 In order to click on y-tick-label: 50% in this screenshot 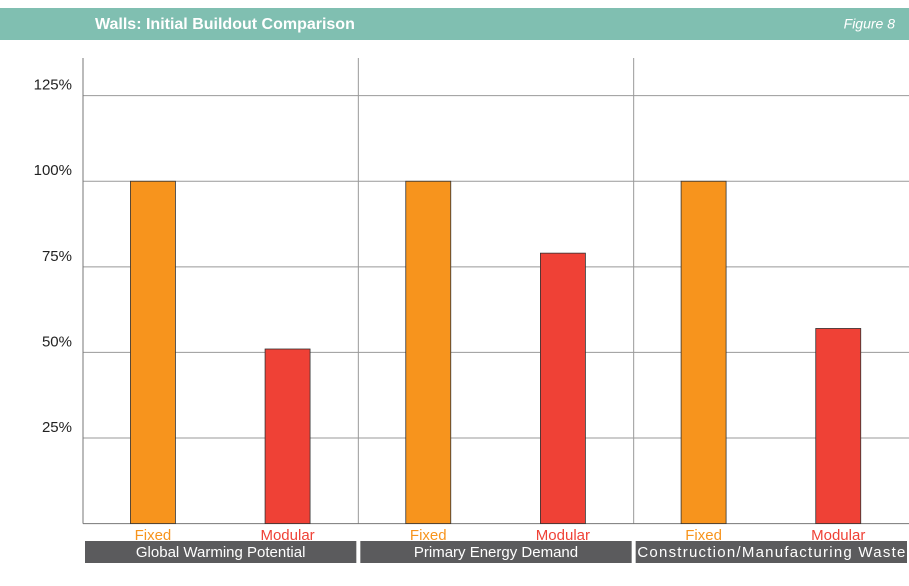, I will do `click(57, 341)`.